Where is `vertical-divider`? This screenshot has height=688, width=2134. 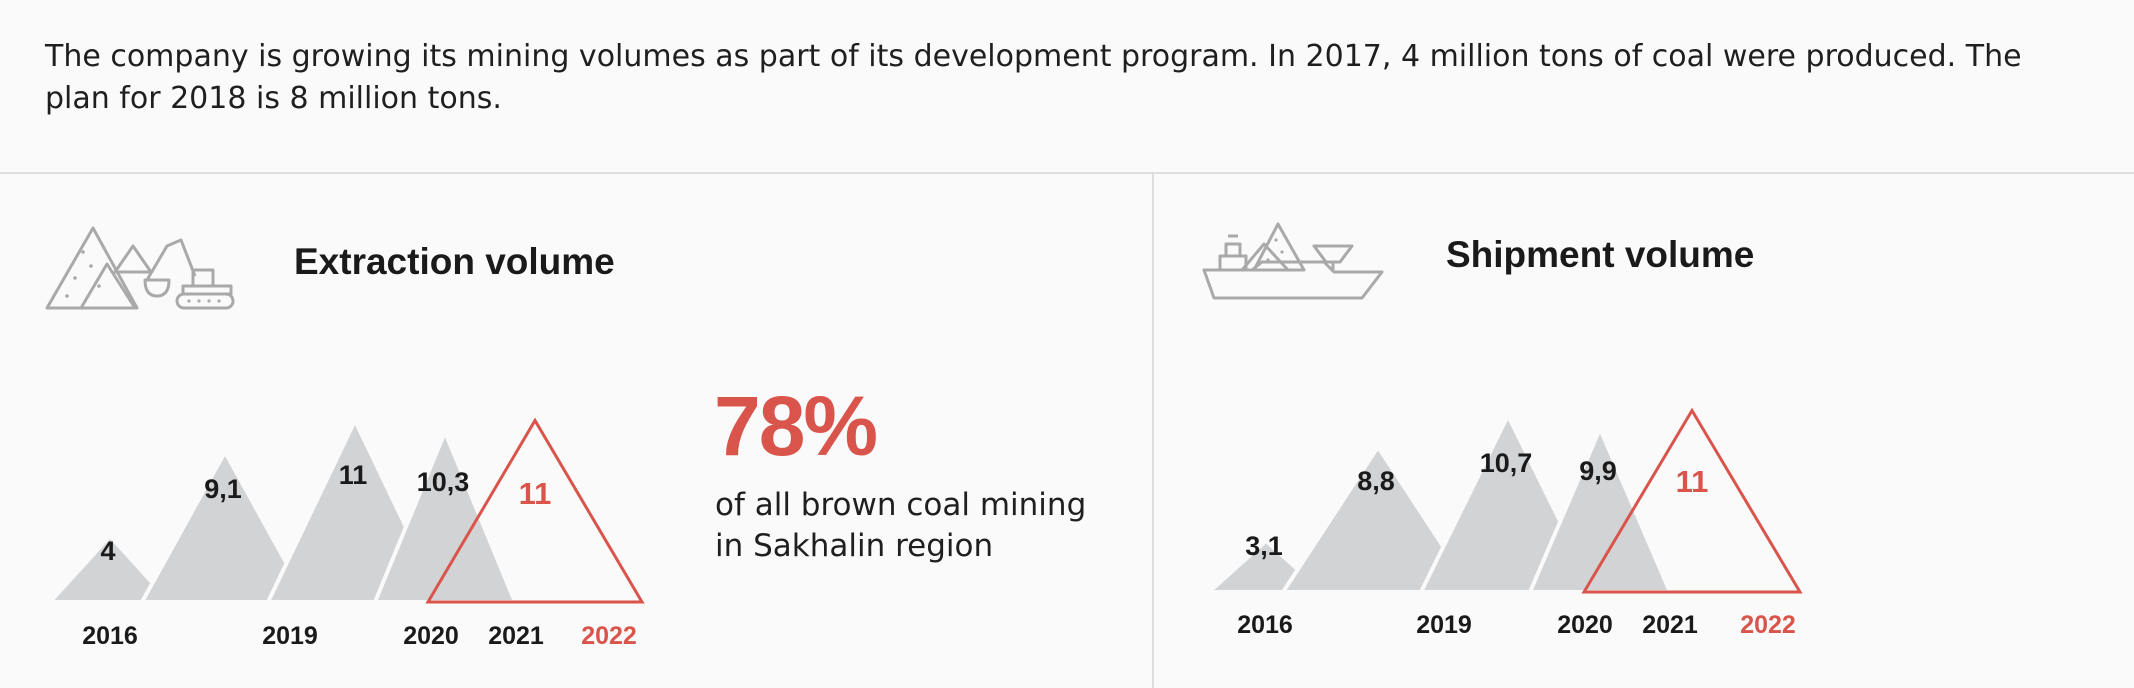 vertical-divider is located at coordinates (1153, 430).